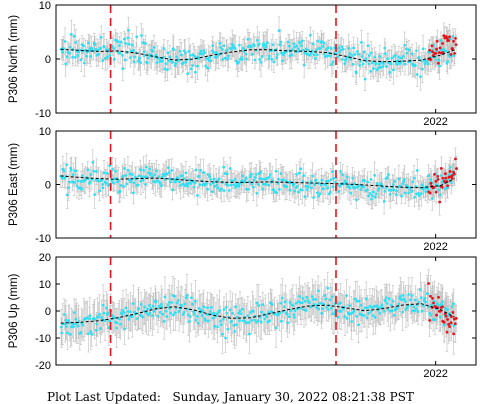  I want to click on y-axis-label: P306 East (mm), so click(14, 184).